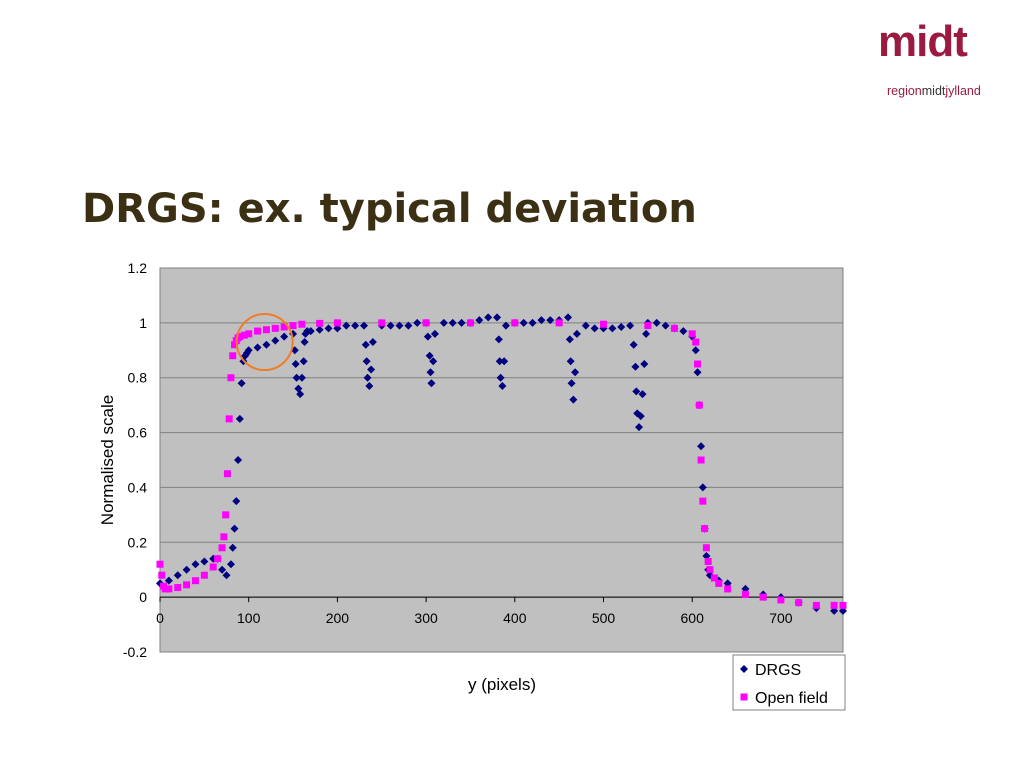  I want to click on logo-sub-suffix: jylland, so click(963, 91).